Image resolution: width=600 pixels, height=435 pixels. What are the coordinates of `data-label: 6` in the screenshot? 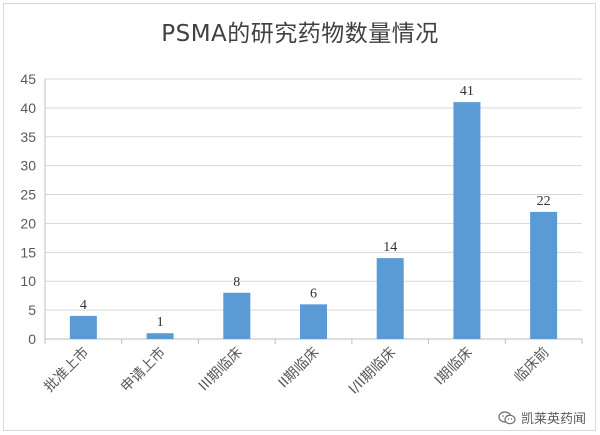 It's located at (313, 293).